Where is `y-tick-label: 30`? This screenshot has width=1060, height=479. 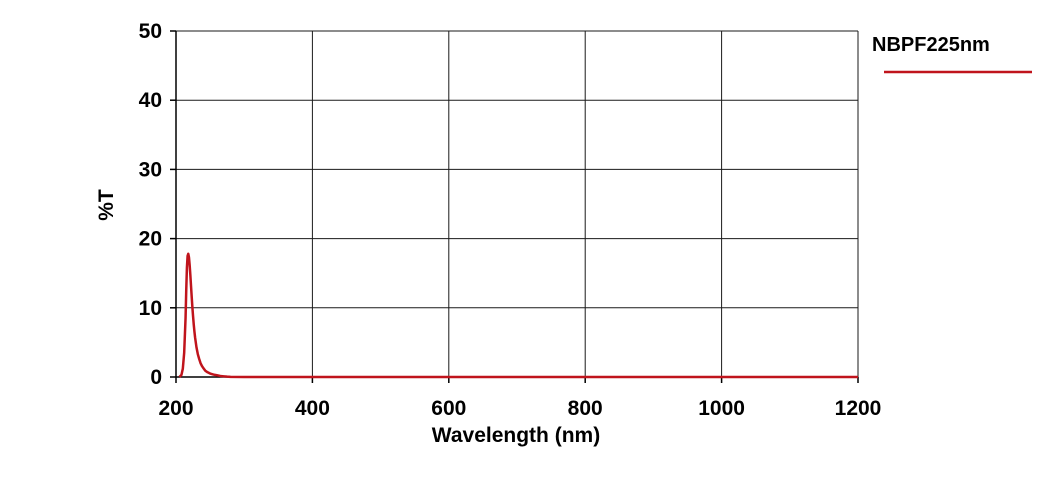
y-tick-label: 30 is located at coordinates (150, 169).